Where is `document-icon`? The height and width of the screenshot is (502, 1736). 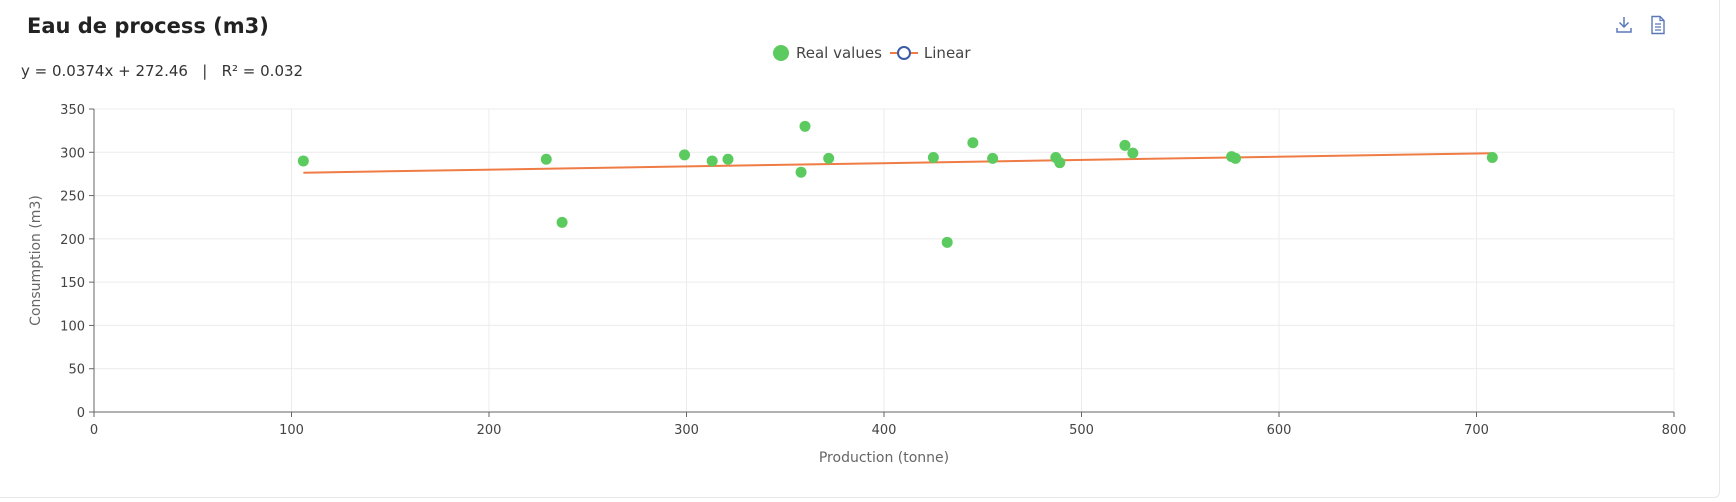 document-icon is located at coordinates (1658, 25).